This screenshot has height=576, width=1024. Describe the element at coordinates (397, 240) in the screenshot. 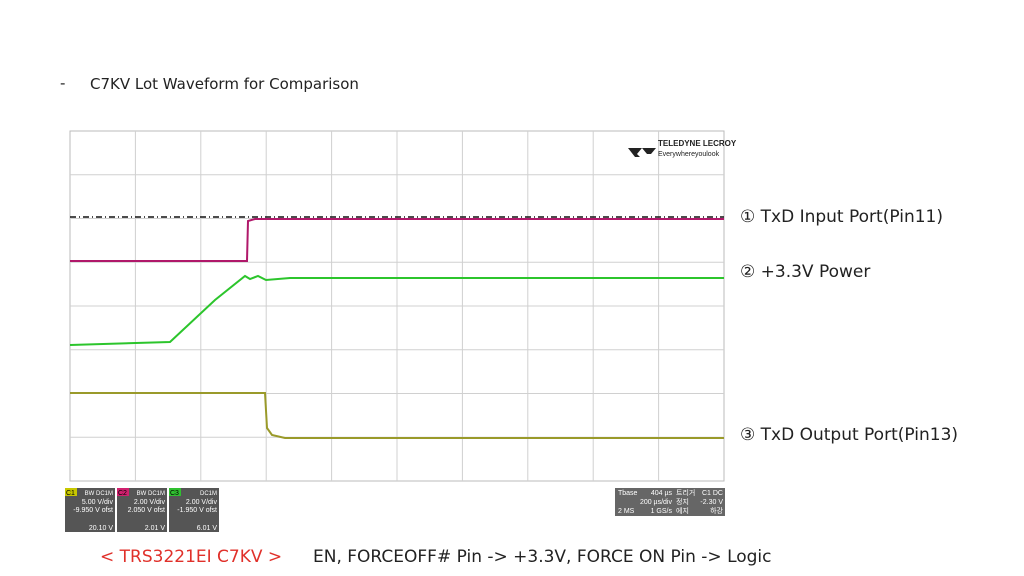

I see `ch1-waveform` at that location.